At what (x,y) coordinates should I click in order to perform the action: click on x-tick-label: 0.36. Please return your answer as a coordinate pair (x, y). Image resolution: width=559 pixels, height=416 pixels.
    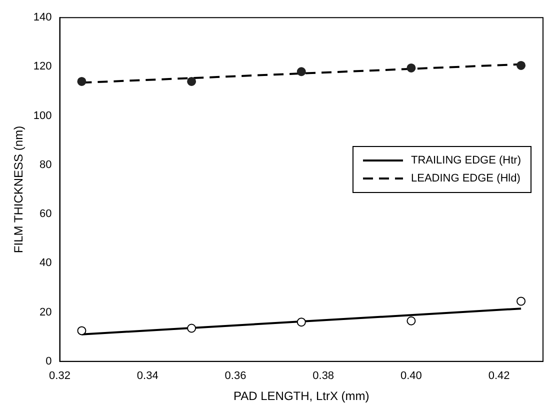
    Looking at the image, I should click on (235, 376).